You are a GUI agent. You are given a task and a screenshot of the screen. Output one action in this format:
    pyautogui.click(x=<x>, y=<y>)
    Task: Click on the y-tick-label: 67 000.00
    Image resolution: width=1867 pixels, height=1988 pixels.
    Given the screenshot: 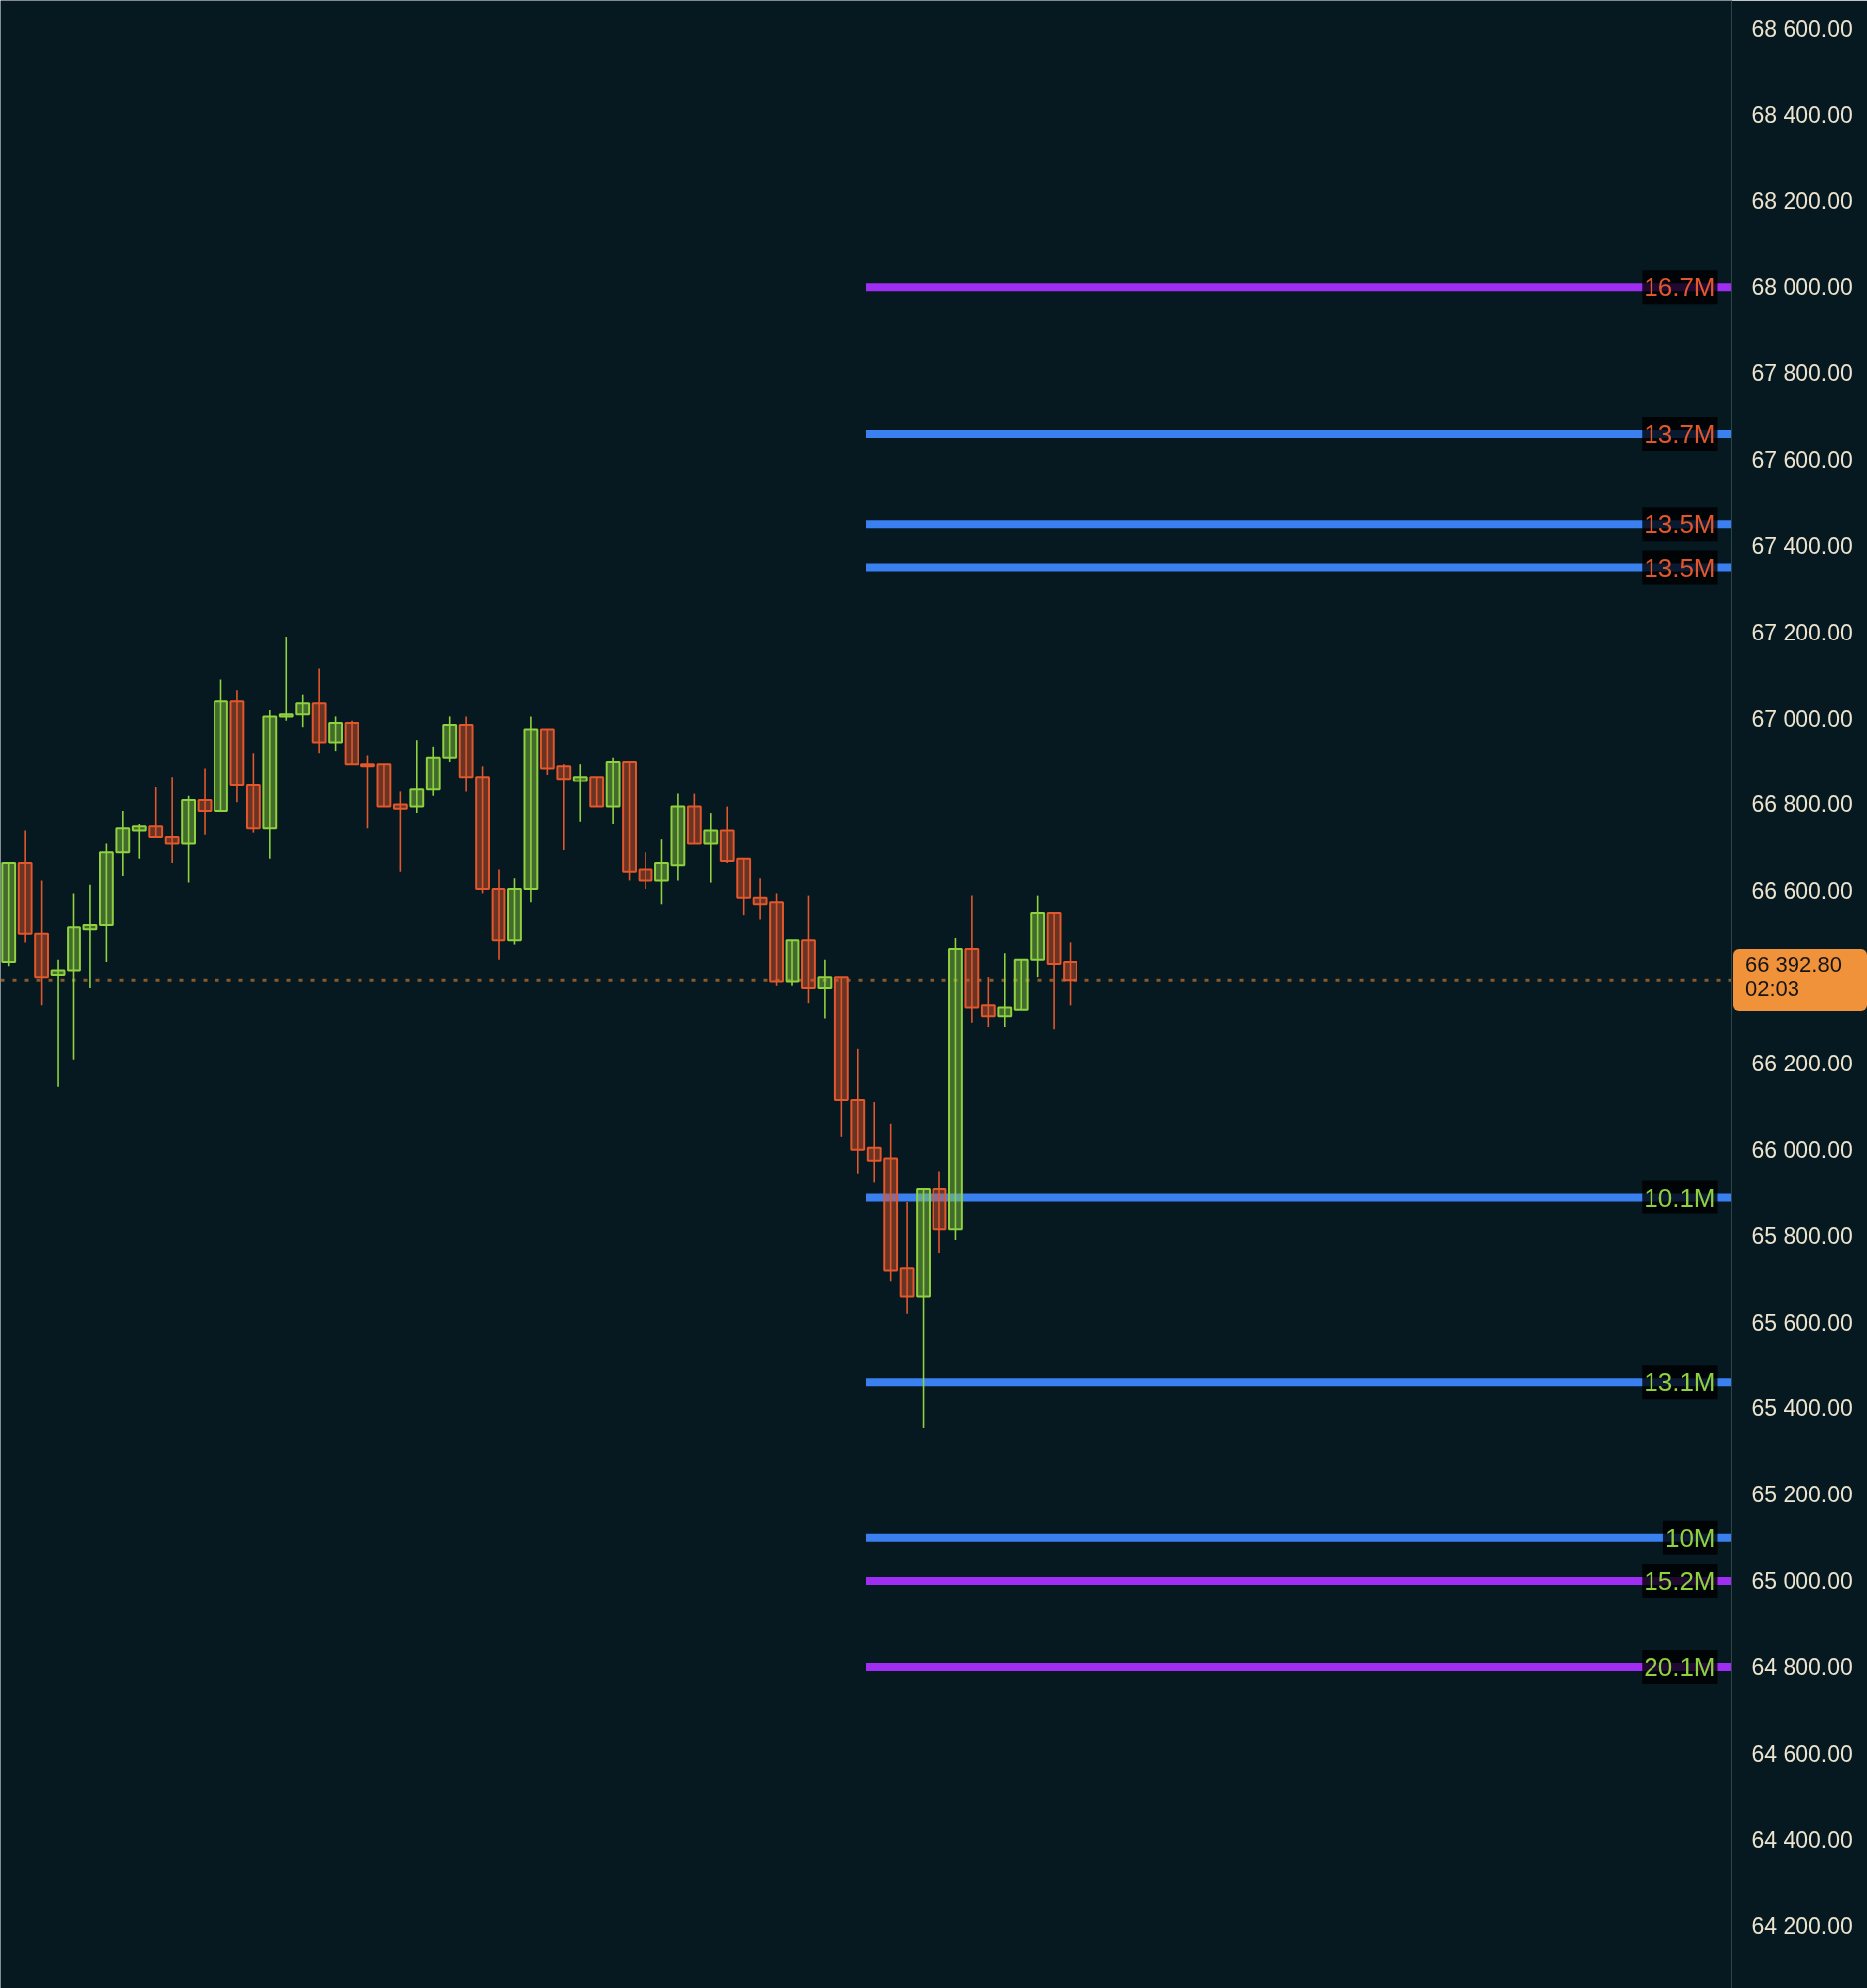 What is the action you would take?
    pyautogui.click(x=1802, y=718)
    